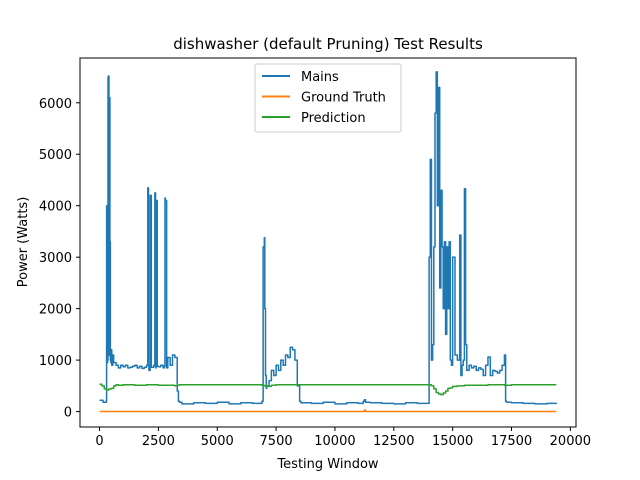 The width and height of the screenshot is (640, 480). I want to click on series-line-ground-truth, so click(328, 411).